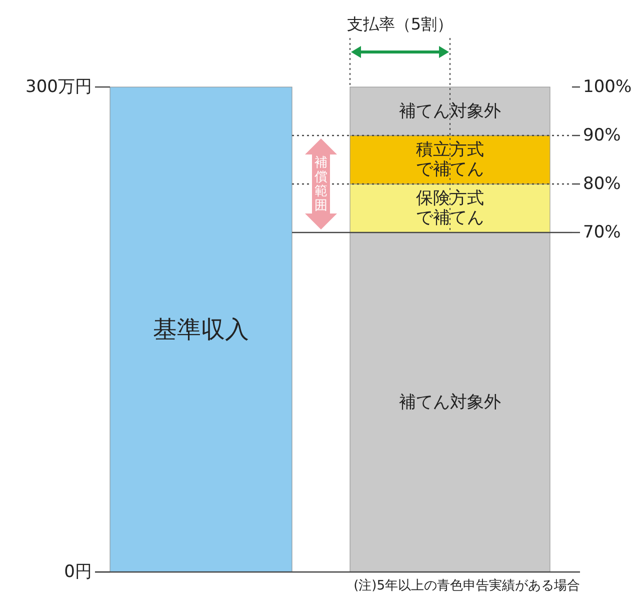 The height and width of the screenshot is (599, 643). I want to click on annotation: 補償範囲, so click(321, 184).